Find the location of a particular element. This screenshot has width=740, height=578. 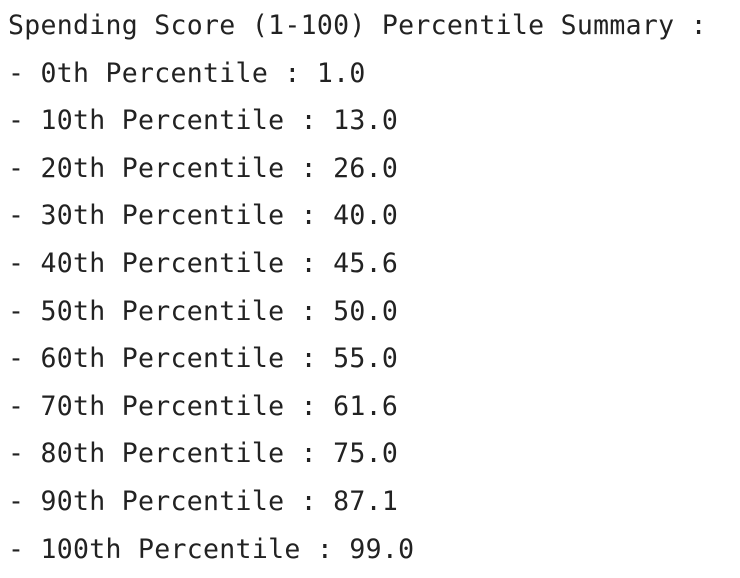

percentile-line-40: - 40th Percentile : 45.6 is located at coordinates (203, 263).